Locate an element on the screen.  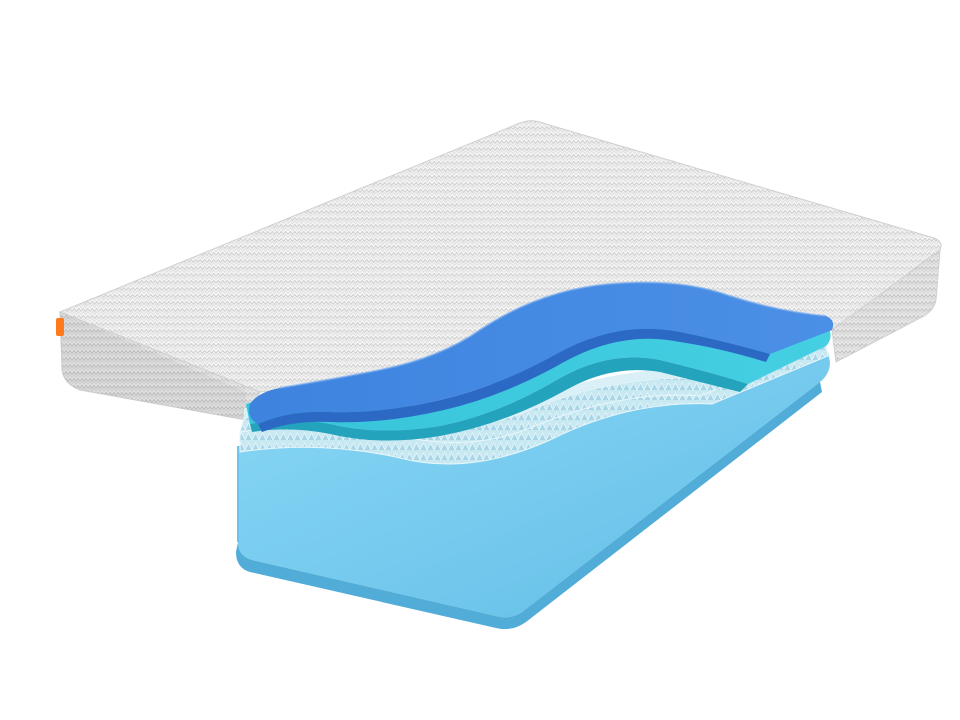
comfort-foam-layer is located at coordinates (538, 383).